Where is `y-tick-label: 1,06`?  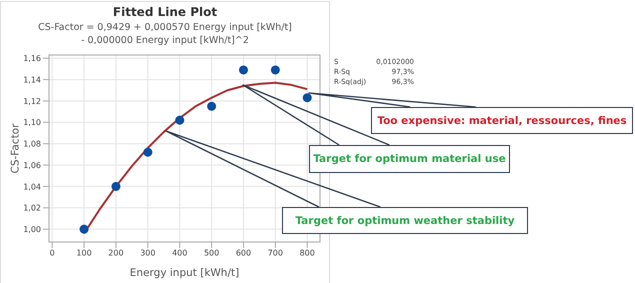 y-tick-label: 1,06 is located at coordinates (32, 165).